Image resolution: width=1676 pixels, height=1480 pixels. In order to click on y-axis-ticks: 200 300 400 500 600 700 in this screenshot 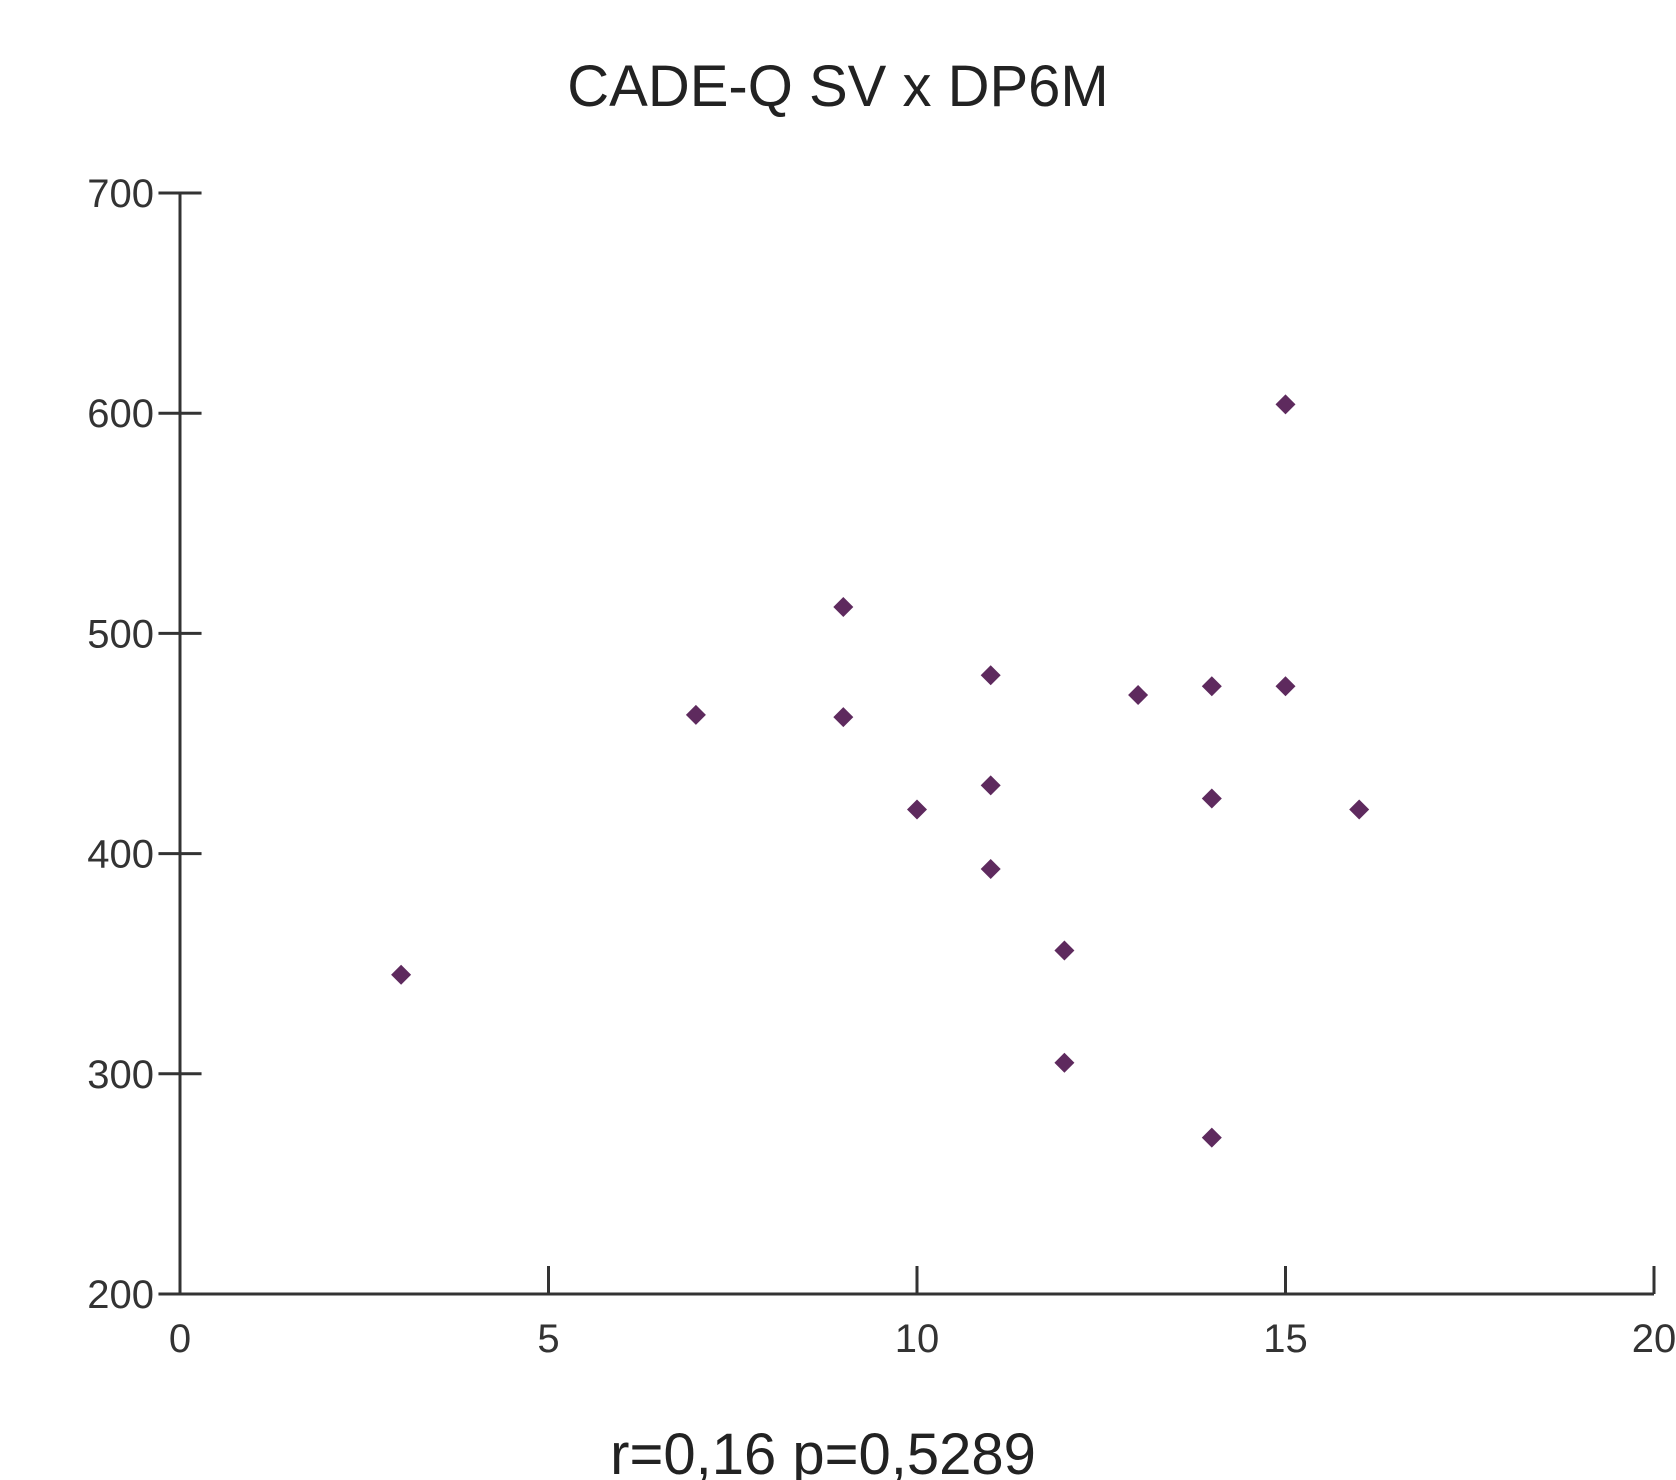, I will do `click(144, 744)`.